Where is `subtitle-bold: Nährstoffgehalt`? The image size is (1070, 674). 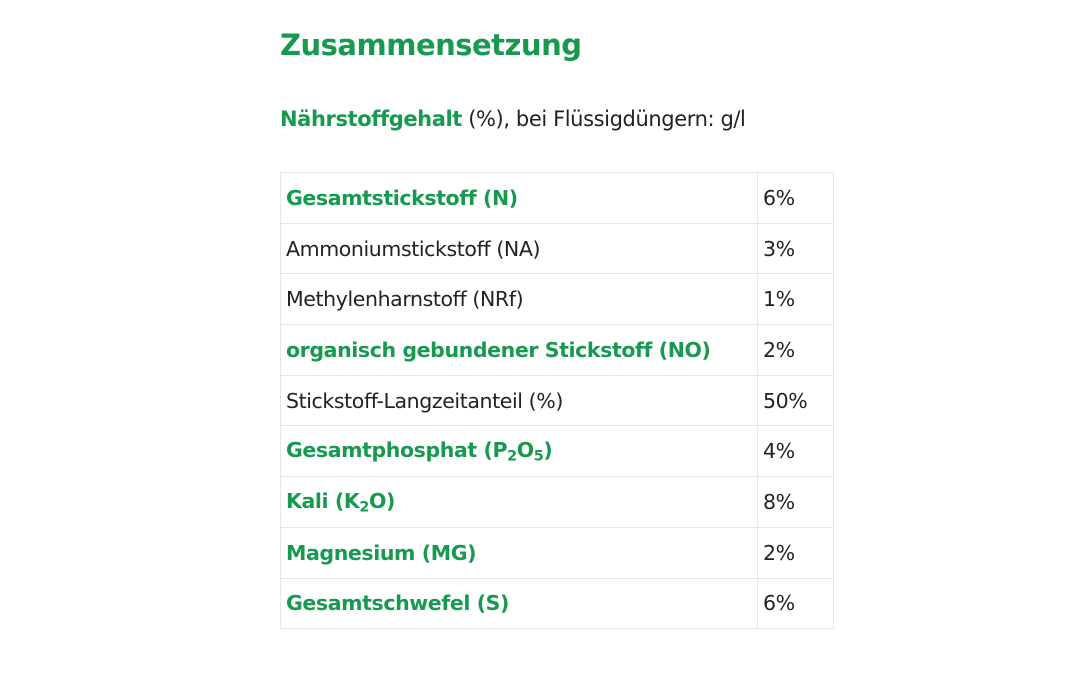 subtitle-bold: Nährstoffgehalt is located at coordinates (371, 119).